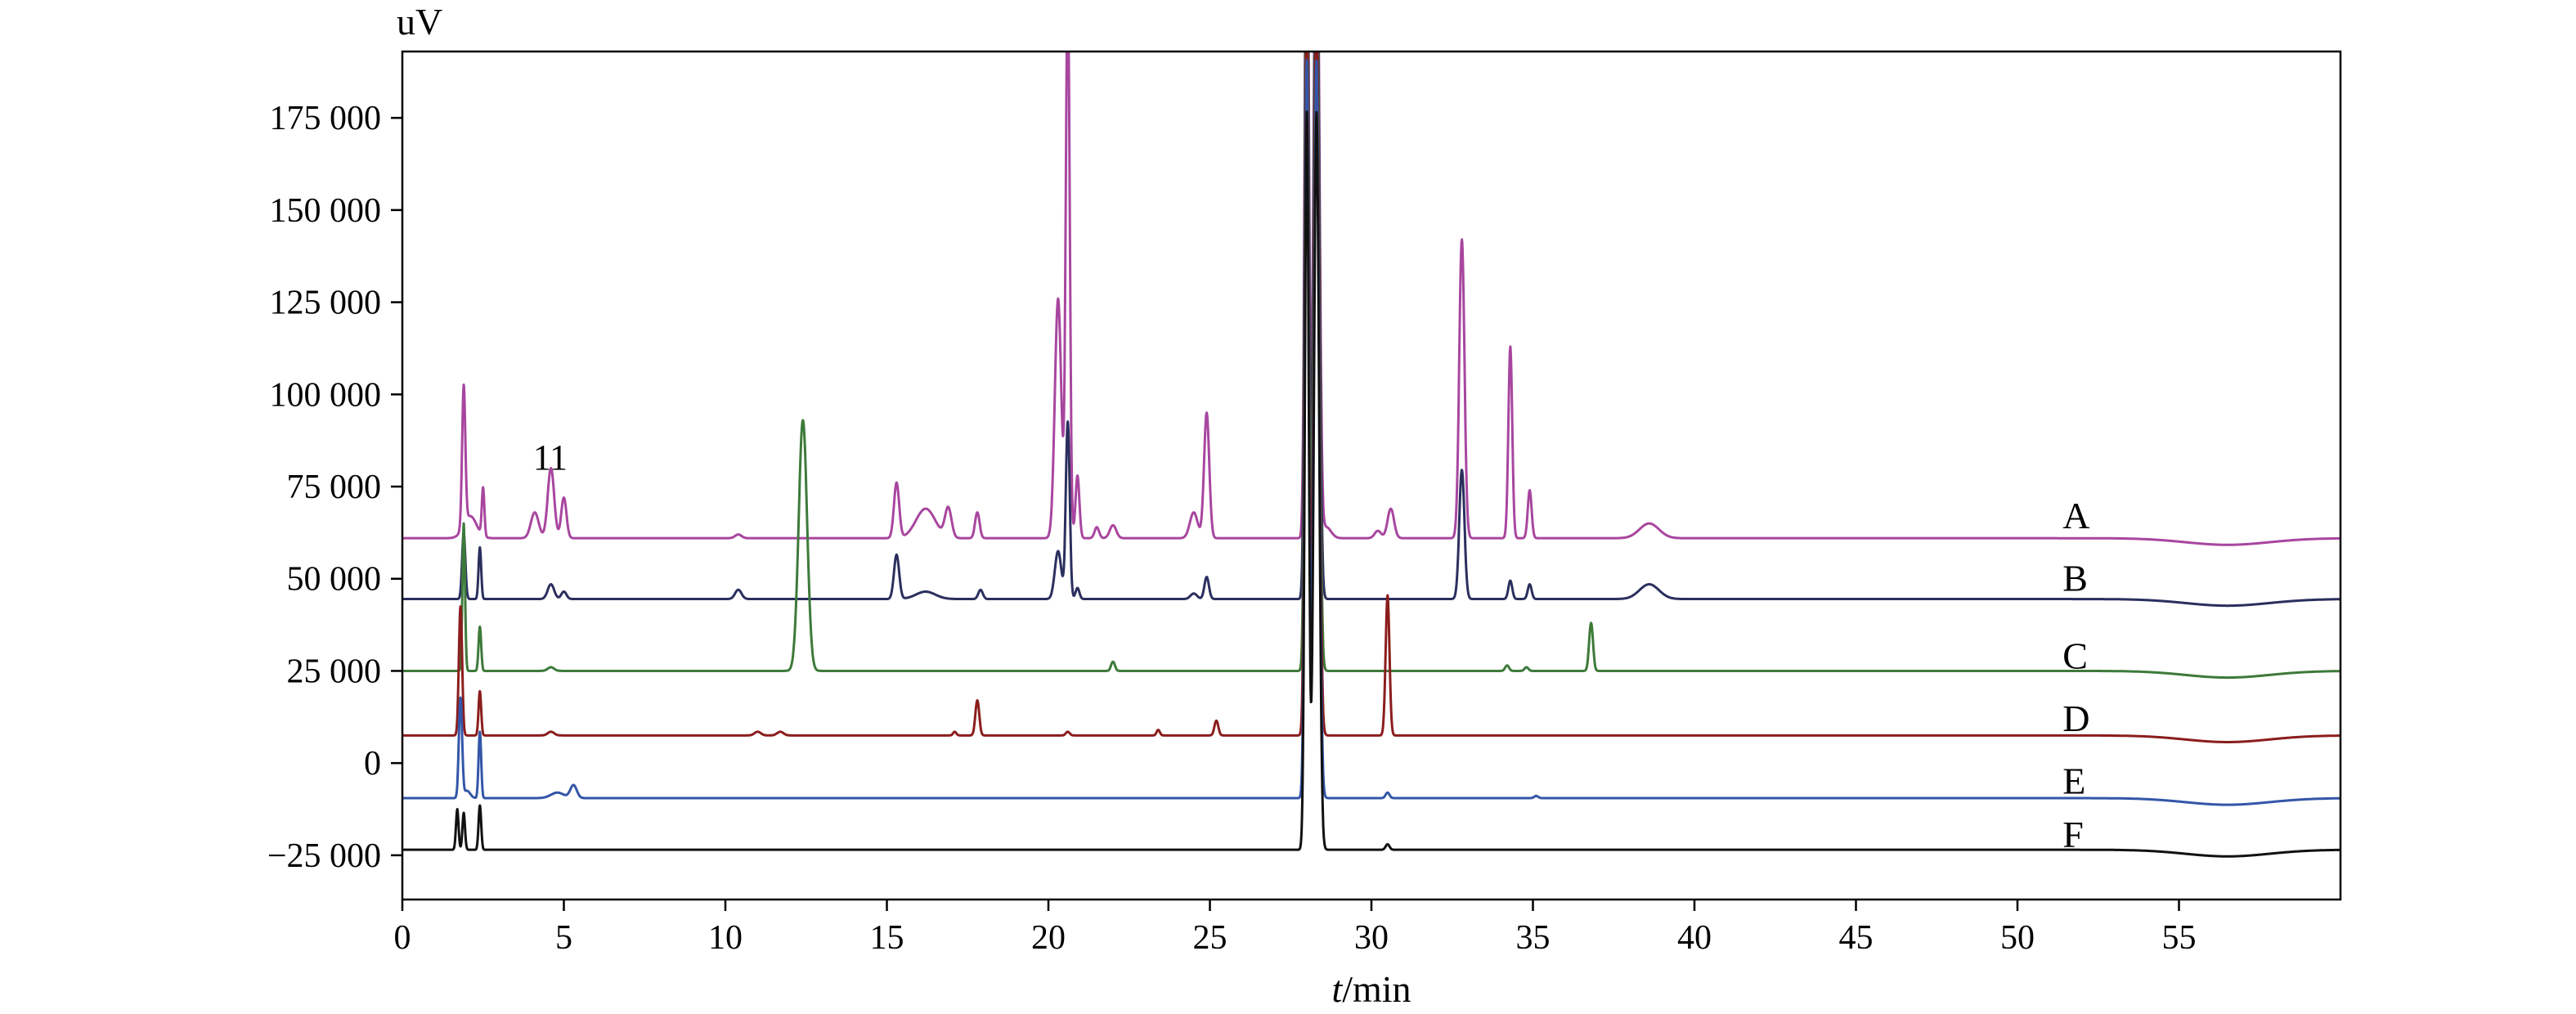  What do you see at coordinates (334, 580) in the screenshot?
I see `y-tick-label-3: 50 000` at bounding box center [334, 580].